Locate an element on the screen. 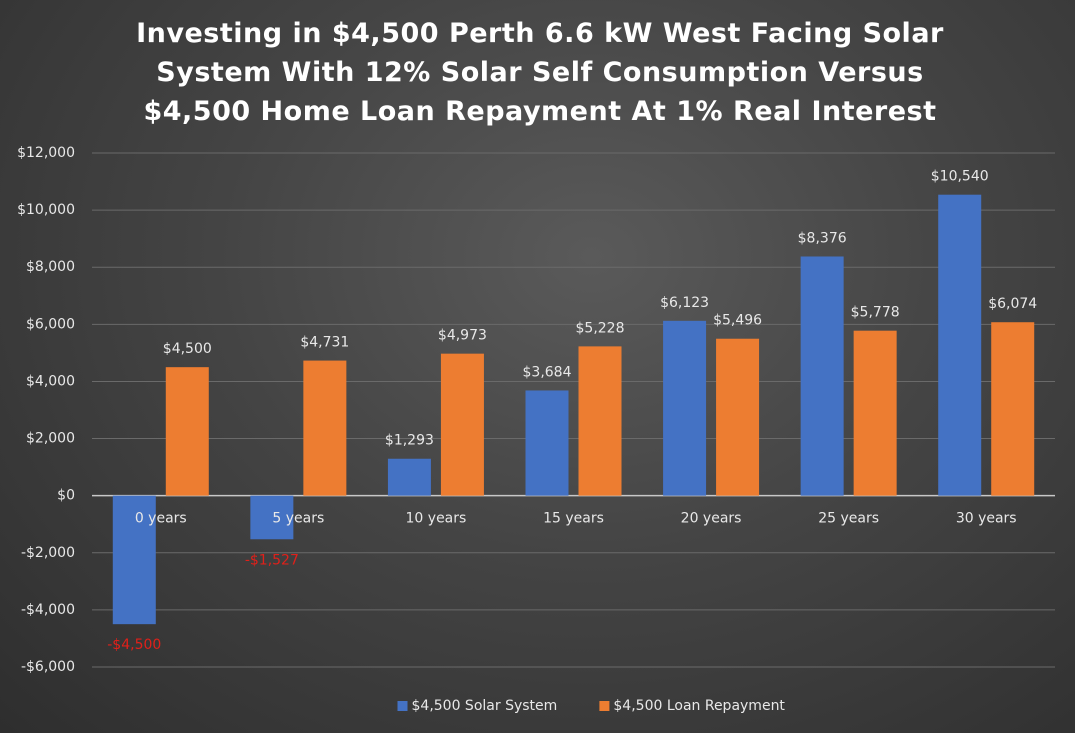 The height and width of the screenshot is (733, 1075). y-tick-label: $0 is located at coordinates (66, 496).